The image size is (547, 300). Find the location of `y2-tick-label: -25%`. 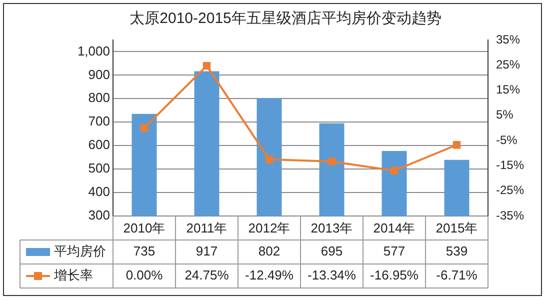

y2-tick-label: -25% is located at coordinates (510, 190).